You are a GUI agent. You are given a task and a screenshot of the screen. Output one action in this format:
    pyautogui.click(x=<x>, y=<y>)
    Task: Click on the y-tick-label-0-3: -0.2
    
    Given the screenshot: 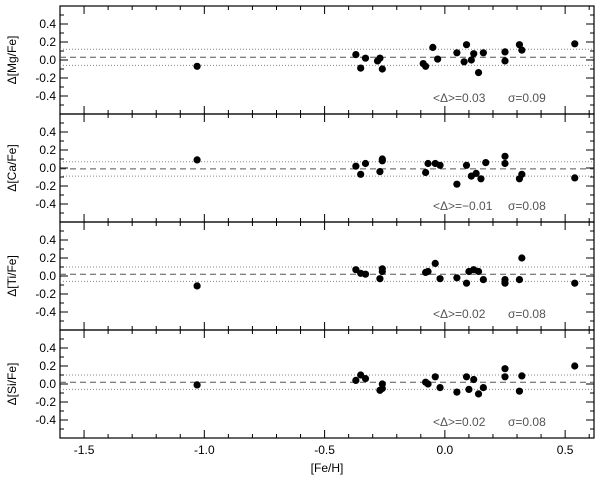 What is the action you would take?
    pyautogui.click(x=45, y=78)
    